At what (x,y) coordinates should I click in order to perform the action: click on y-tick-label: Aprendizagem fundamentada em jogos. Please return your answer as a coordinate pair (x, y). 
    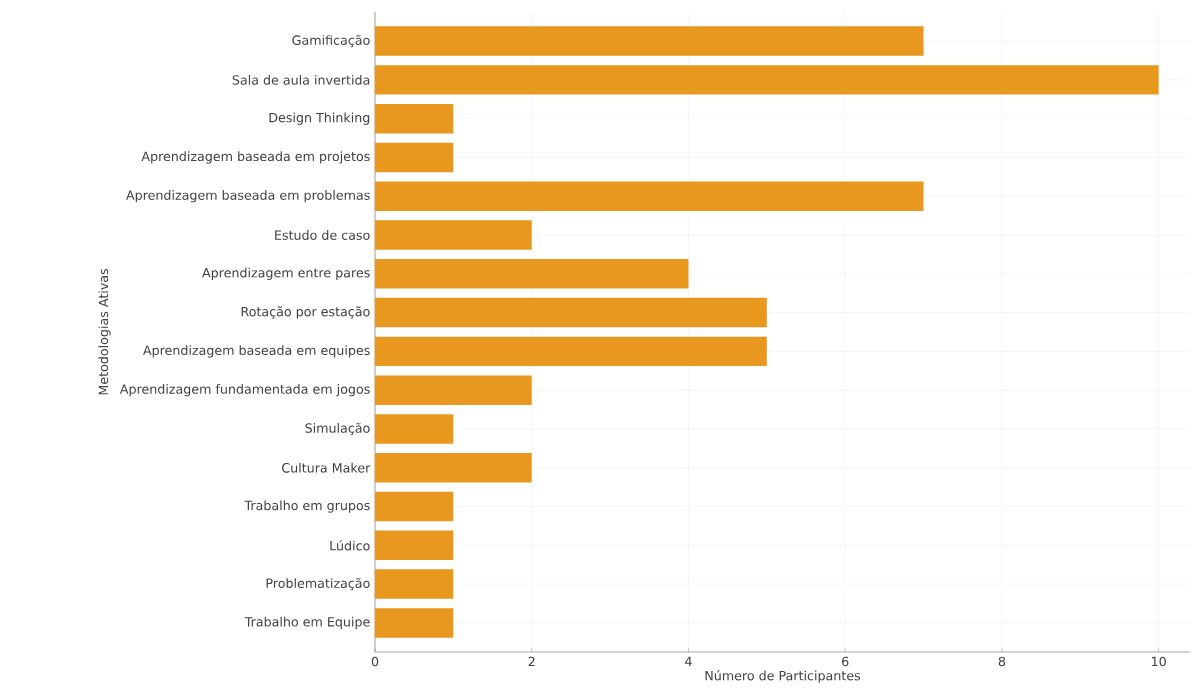
    Looking at the image, I should click on (244, 390).